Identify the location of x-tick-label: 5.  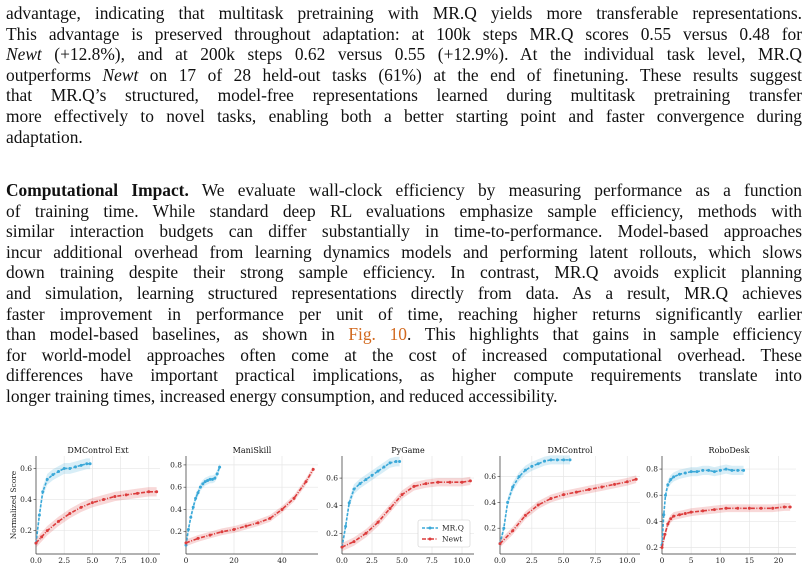
(691, 560).